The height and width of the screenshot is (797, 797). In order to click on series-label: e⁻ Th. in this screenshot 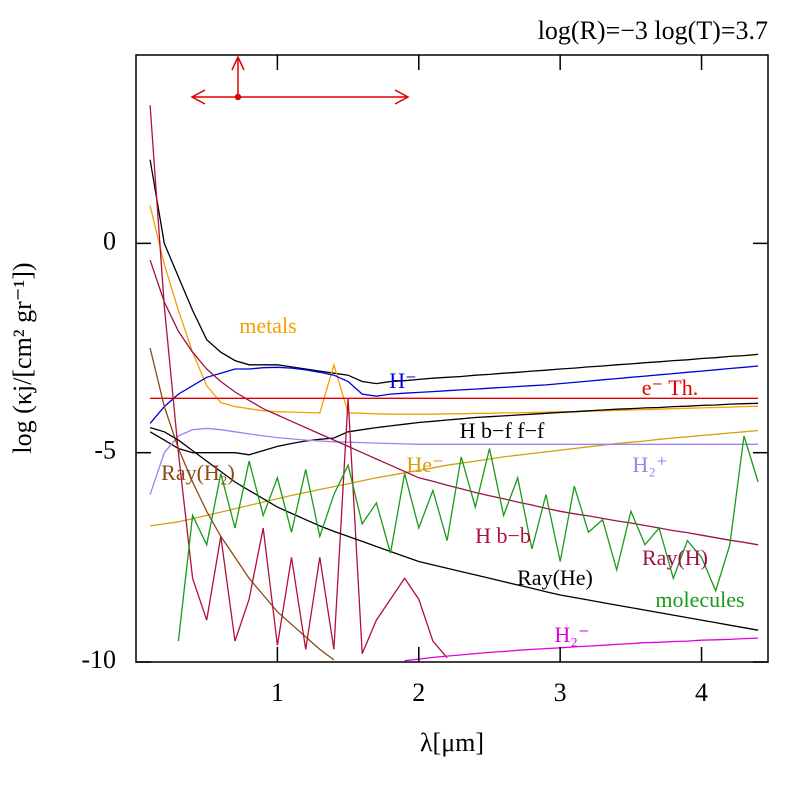, I will do `click(670, 387)`.